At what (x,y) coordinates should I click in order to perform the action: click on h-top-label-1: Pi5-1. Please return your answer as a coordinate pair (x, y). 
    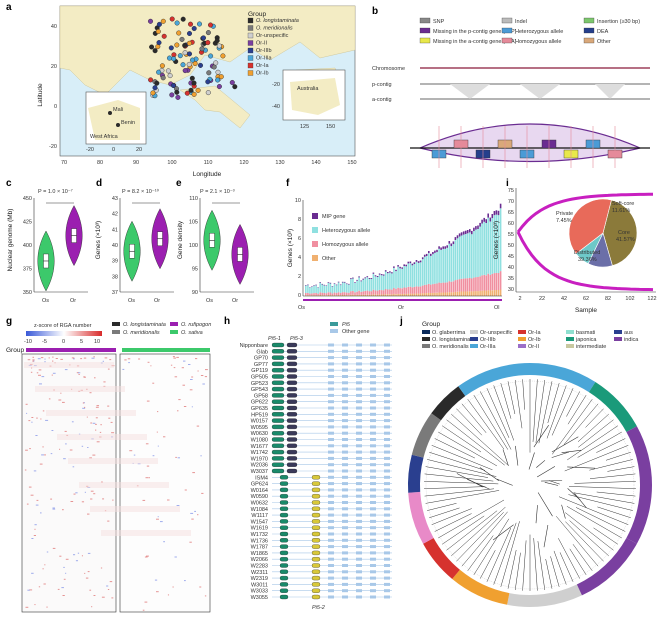
    Looking at the image, I should click on (274, 339).